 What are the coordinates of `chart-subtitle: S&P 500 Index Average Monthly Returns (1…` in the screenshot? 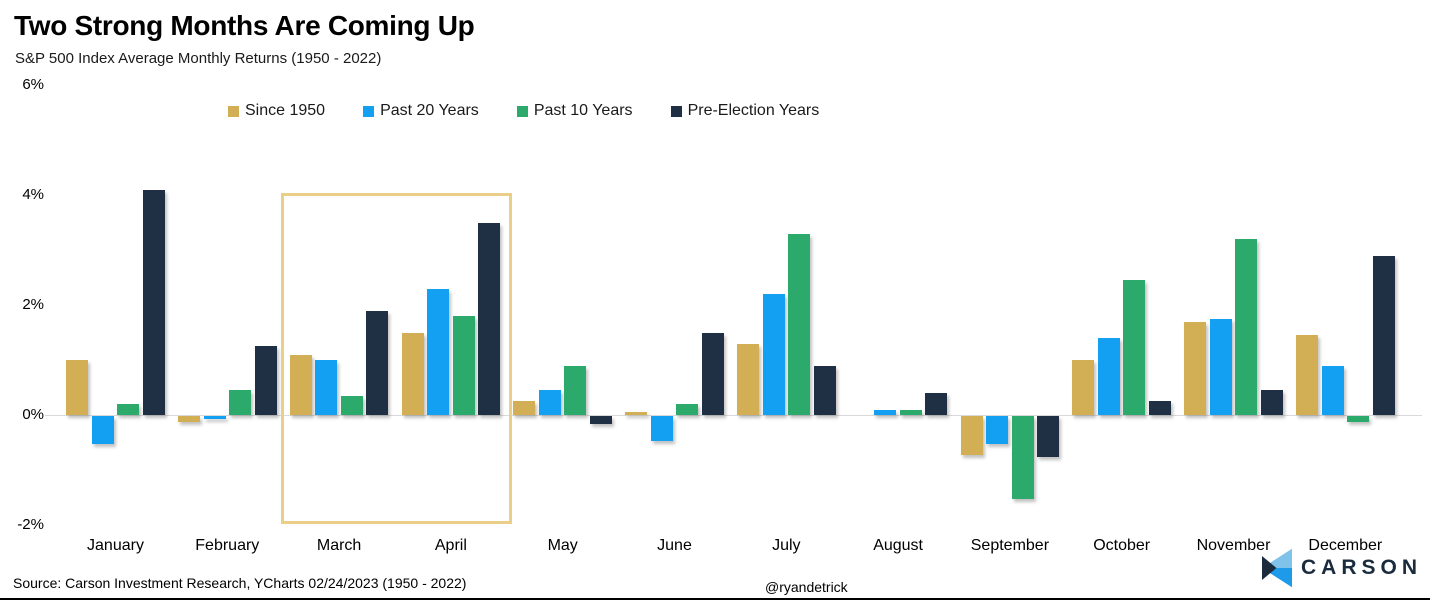 It's located at (198, 58).